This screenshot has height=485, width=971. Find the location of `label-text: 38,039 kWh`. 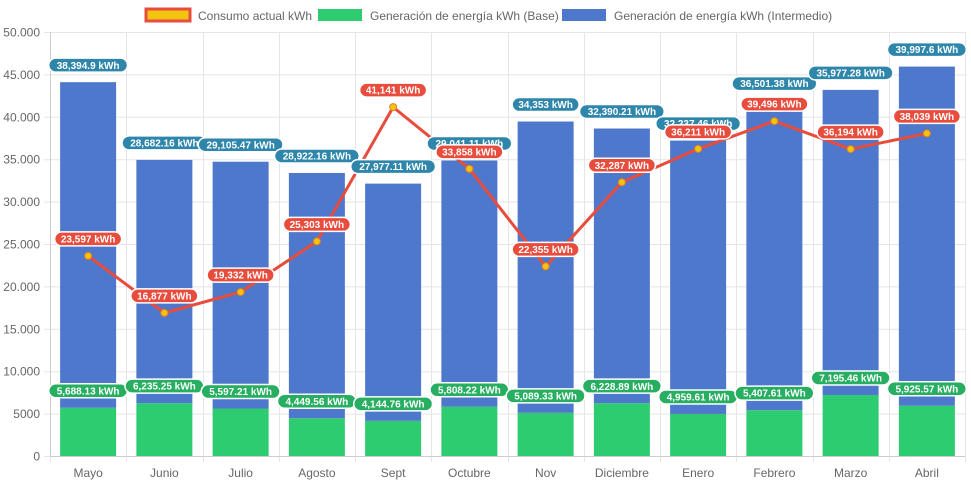

label-text: 38,039 kWh is located at coordinates (927, 117).